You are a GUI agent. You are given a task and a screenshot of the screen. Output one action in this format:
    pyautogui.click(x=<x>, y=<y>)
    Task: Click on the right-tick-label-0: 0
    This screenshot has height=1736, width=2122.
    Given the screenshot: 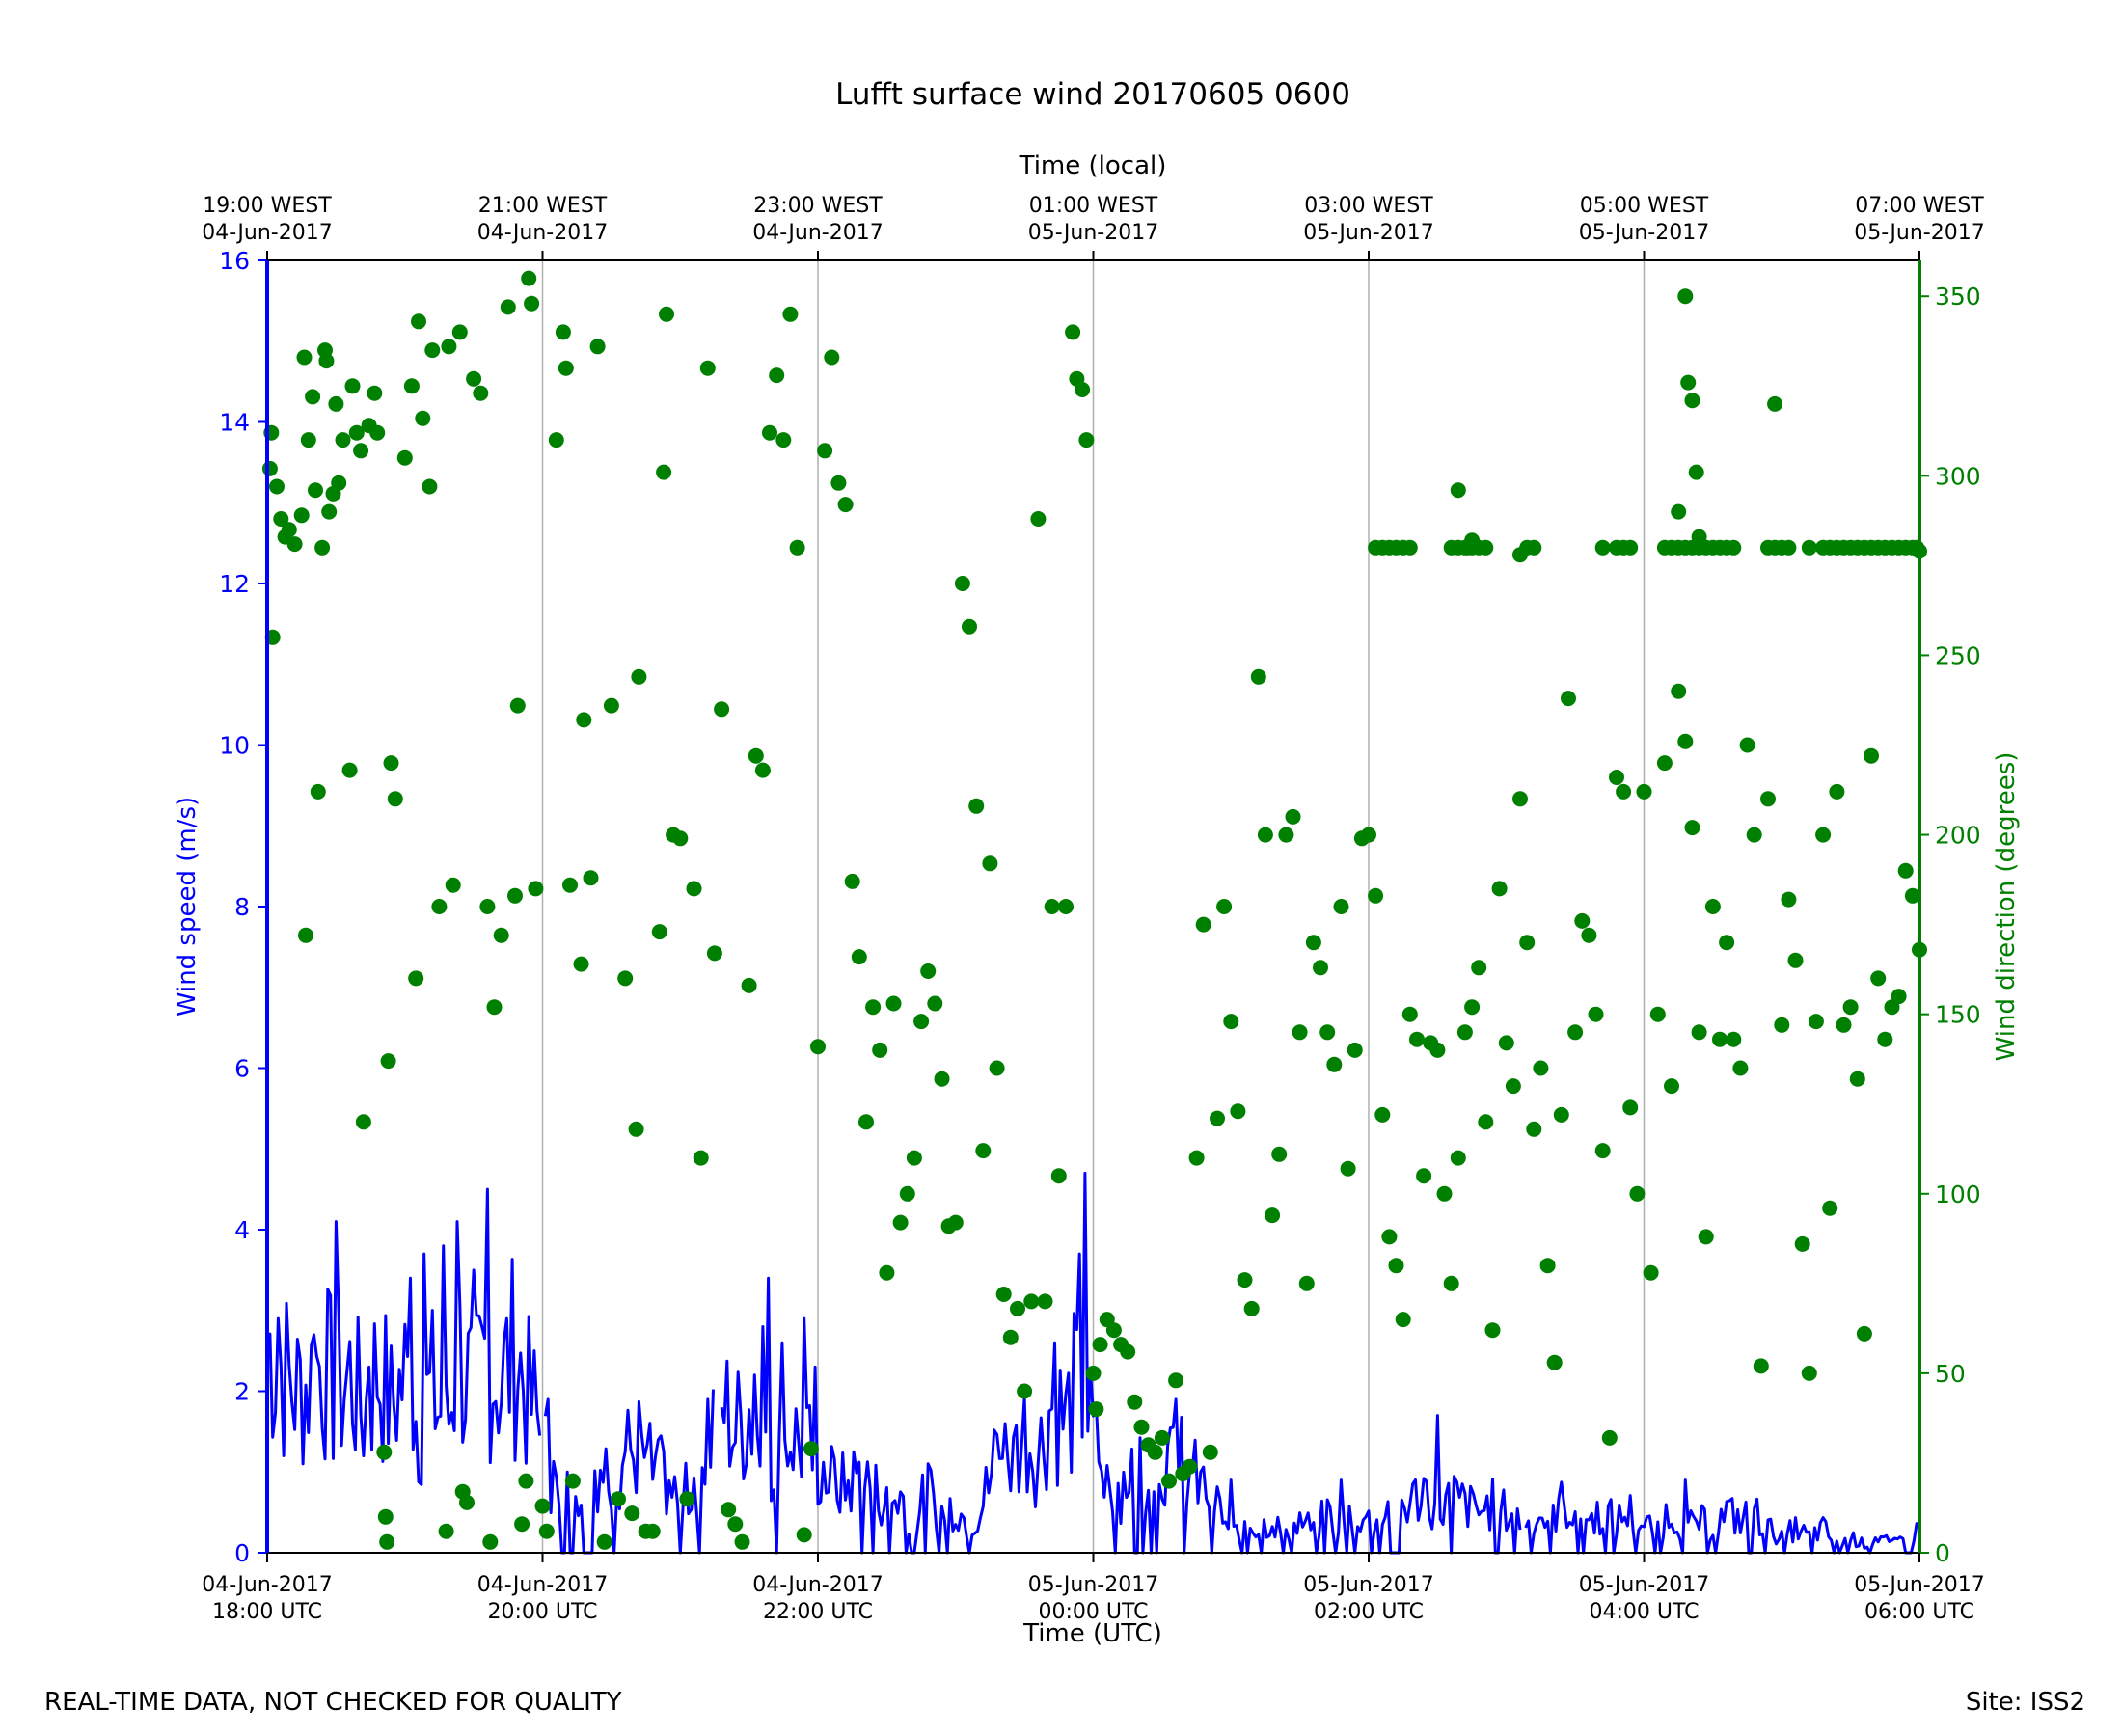 What is the action you would take?
    pyautogui.click(x=1943, y=1553)
    